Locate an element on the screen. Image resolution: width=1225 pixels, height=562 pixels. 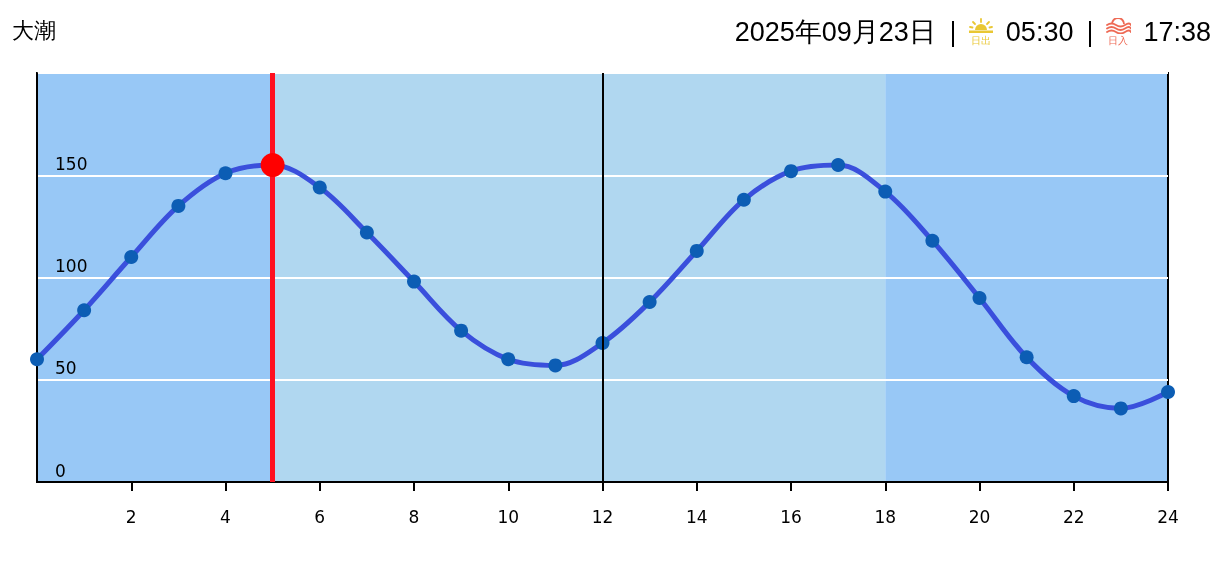
x-tick-label: 20 is located at coordinates (979, 516).